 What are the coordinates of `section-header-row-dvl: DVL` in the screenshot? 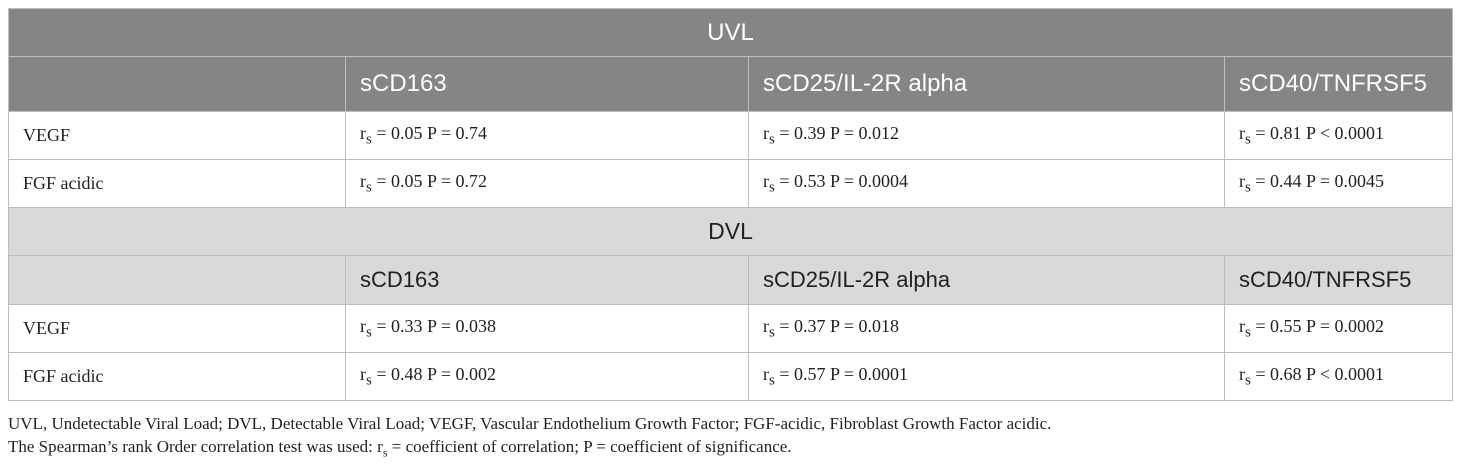 It's located at (730, 231).